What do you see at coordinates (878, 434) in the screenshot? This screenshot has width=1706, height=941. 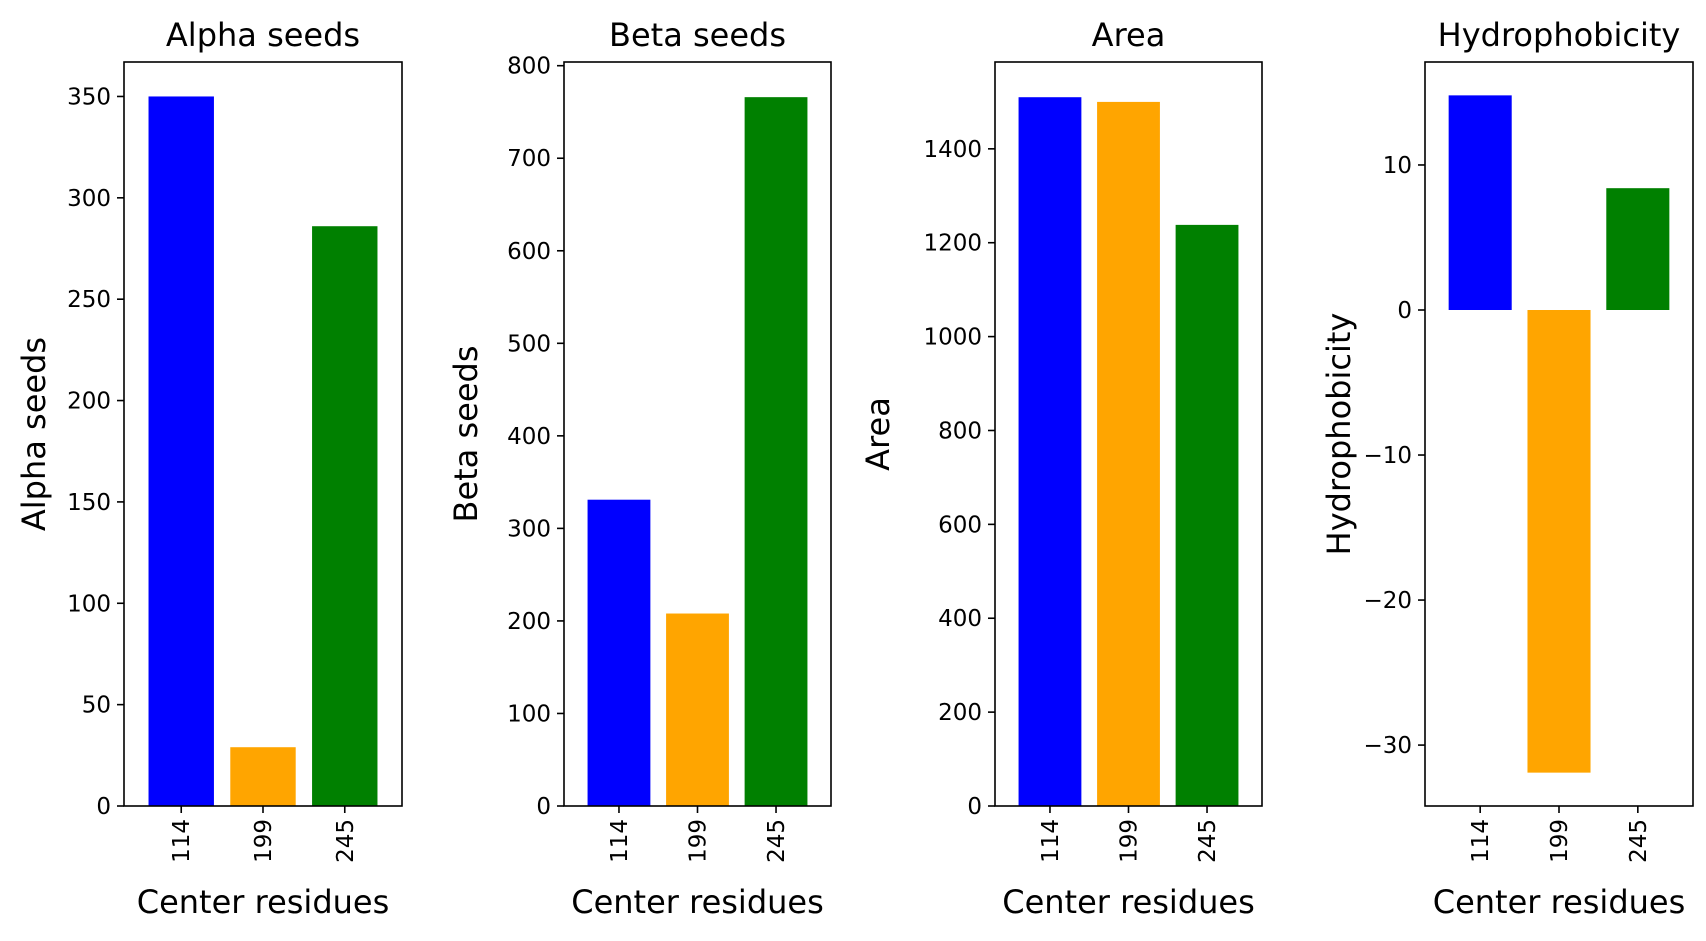 I see `y-axis-label: Area` at bounding box center [878, 434].